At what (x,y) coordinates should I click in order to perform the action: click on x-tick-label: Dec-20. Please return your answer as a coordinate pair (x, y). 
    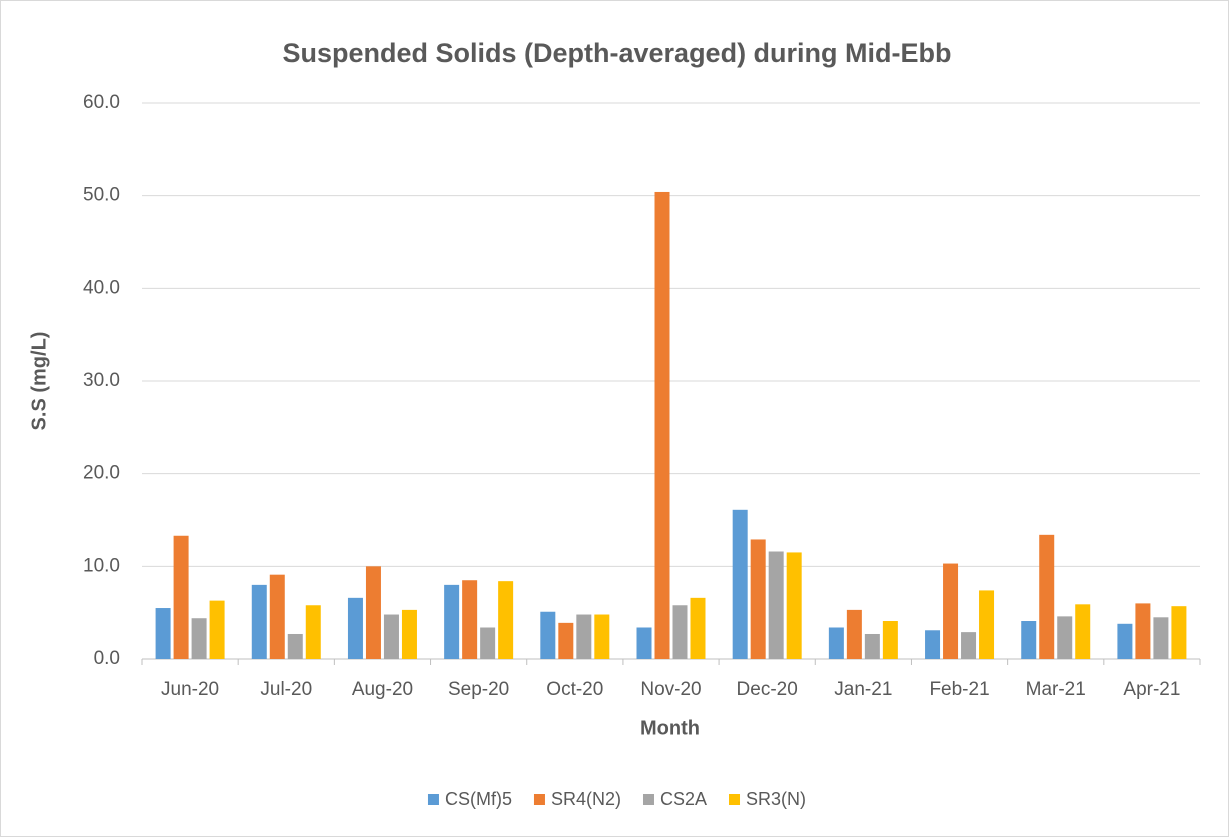
    Looking at the image, I should click on (767, 689).